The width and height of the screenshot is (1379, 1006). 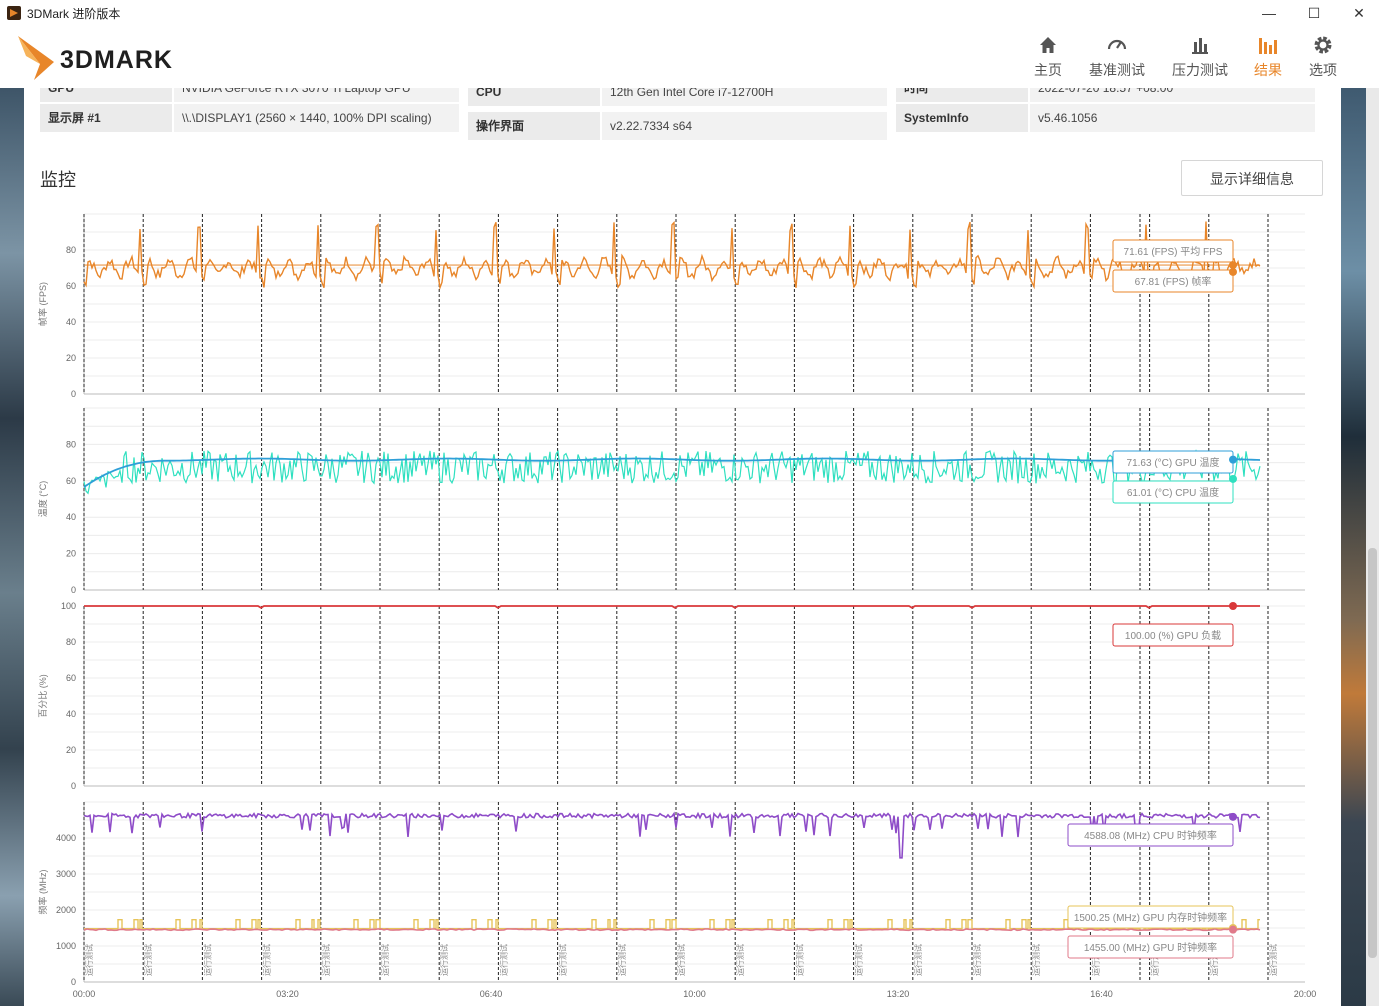 What do you see at coordinates (962, 118) in the screenshot?
I see `info-sysinfo-key: SystemInfo` at bounding box center [962, 118].